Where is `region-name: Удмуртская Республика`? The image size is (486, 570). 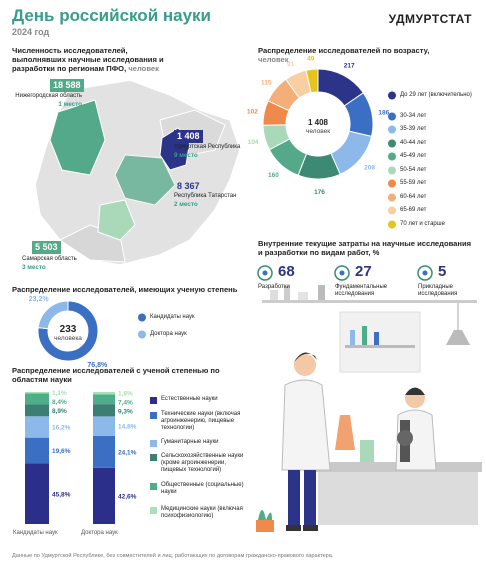
region-name: Удмуртская Республика is located at coordinates (207, 147).